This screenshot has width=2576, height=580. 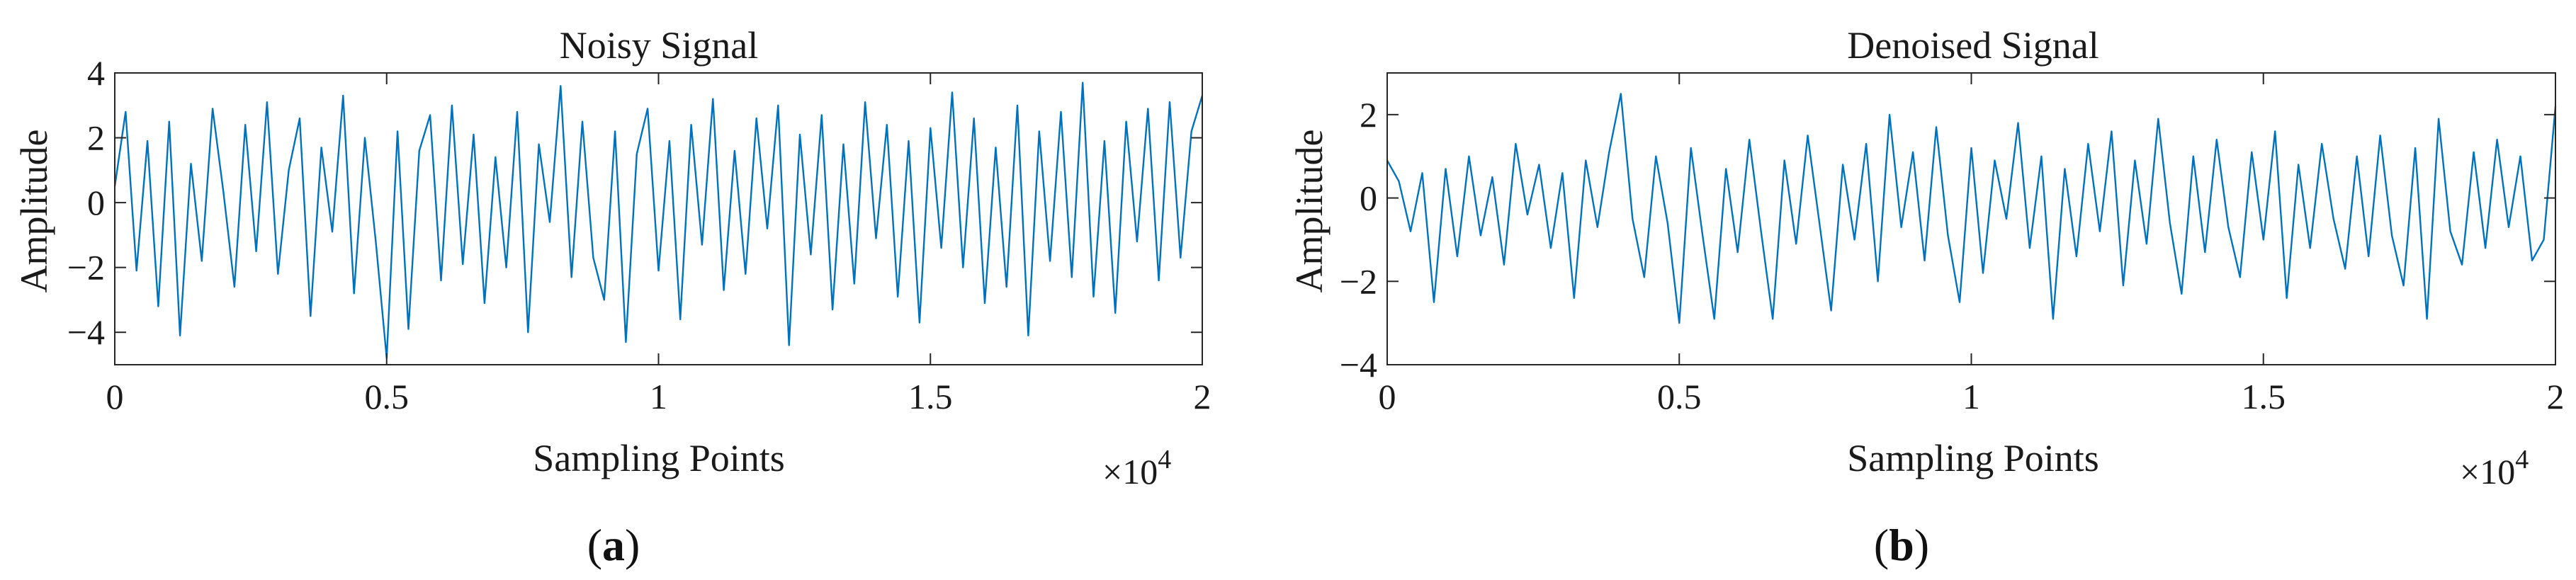 I want to click on panel-label-letter: a, so click(x=613, y=545).